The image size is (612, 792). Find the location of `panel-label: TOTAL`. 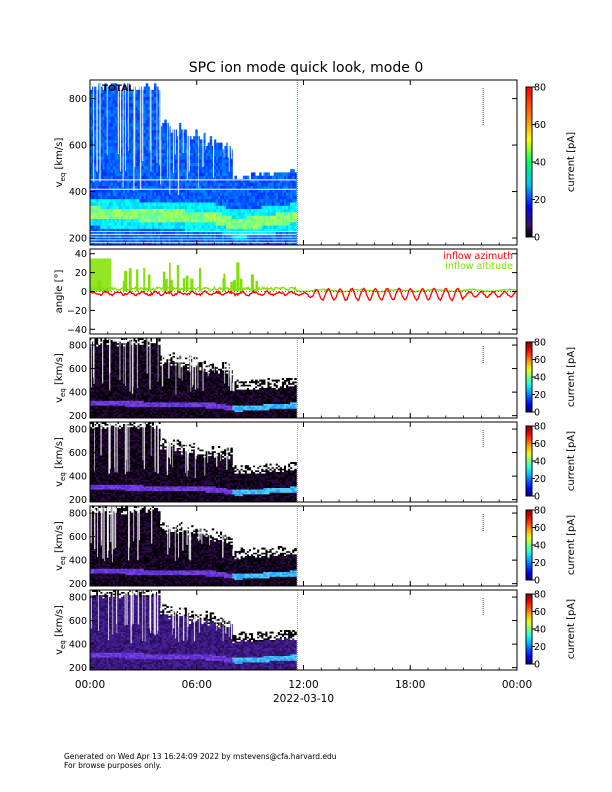

panel-label: TOTAL is located at coordinates (118, 89).